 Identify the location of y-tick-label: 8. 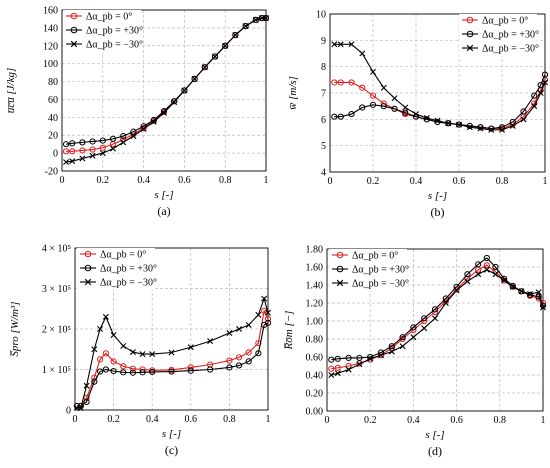
(323, 67).